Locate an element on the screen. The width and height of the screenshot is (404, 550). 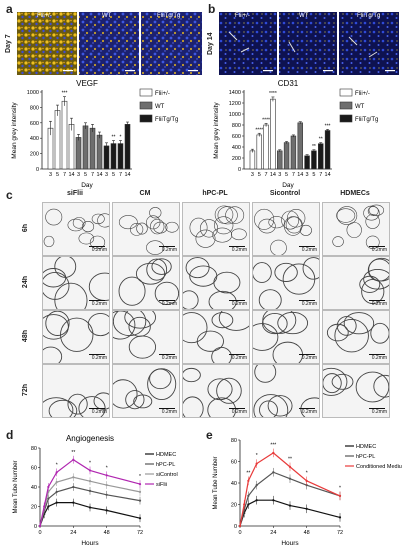
legend-label: siFlii is located at coordinates (161, 485).